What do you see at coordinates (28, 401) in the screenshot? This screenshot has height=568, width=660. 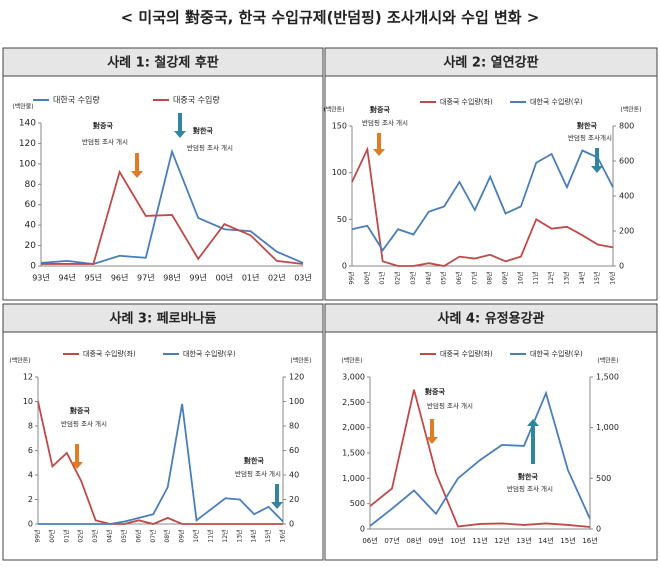 I see `y-tick-label: 10` at bounding box center [28, 401].